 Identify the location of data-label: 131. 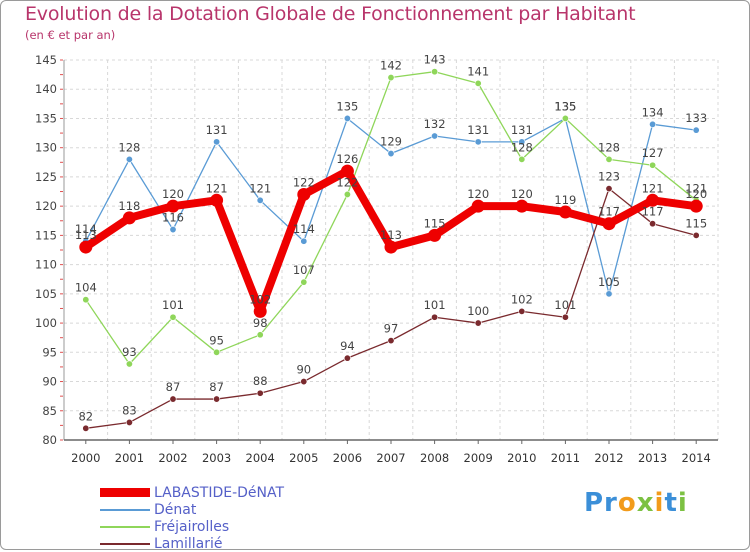
(522, 130).